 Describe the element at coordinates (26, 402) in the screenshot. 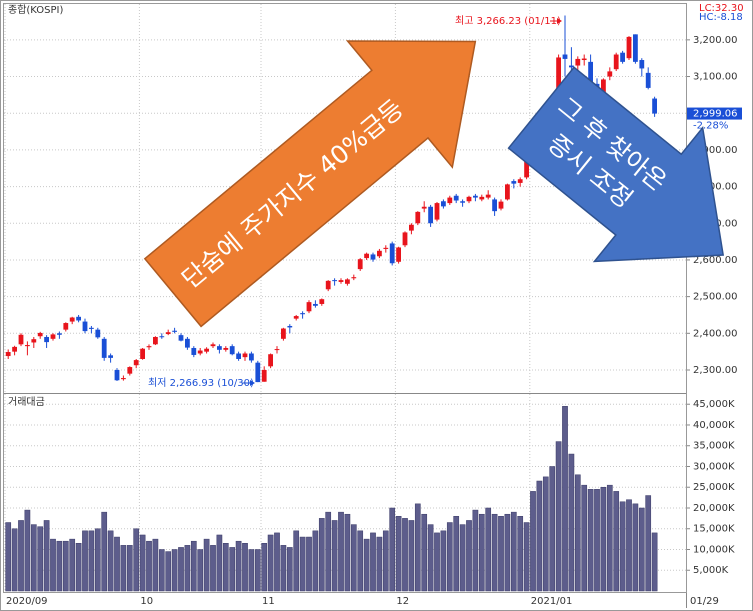

I see `volume-panel-label: 거래대금` at that location.